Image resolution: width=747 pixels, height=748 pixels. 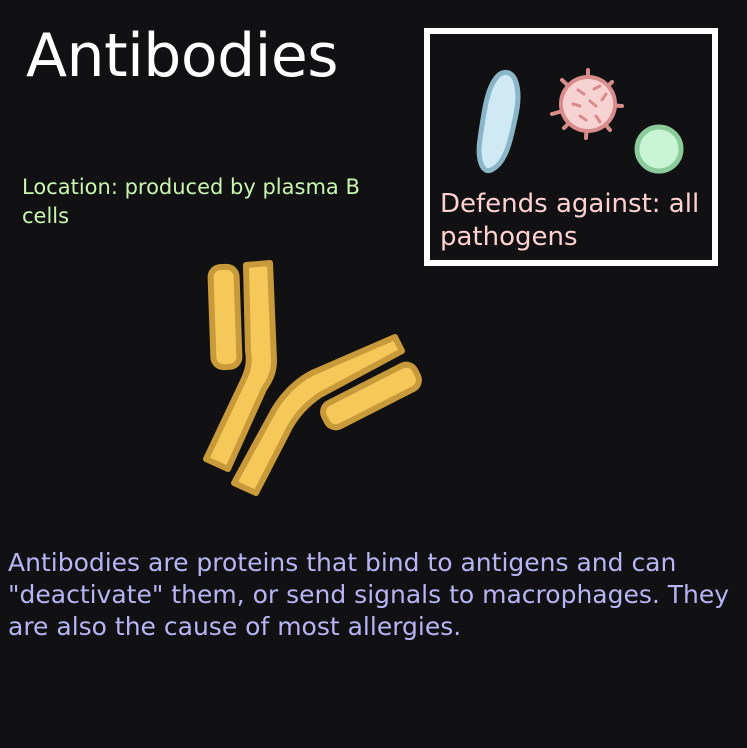 What do you see at coordinates (659, 149) in the screenshot?
I see `cocci-icon` at bounding box center [659, 149].